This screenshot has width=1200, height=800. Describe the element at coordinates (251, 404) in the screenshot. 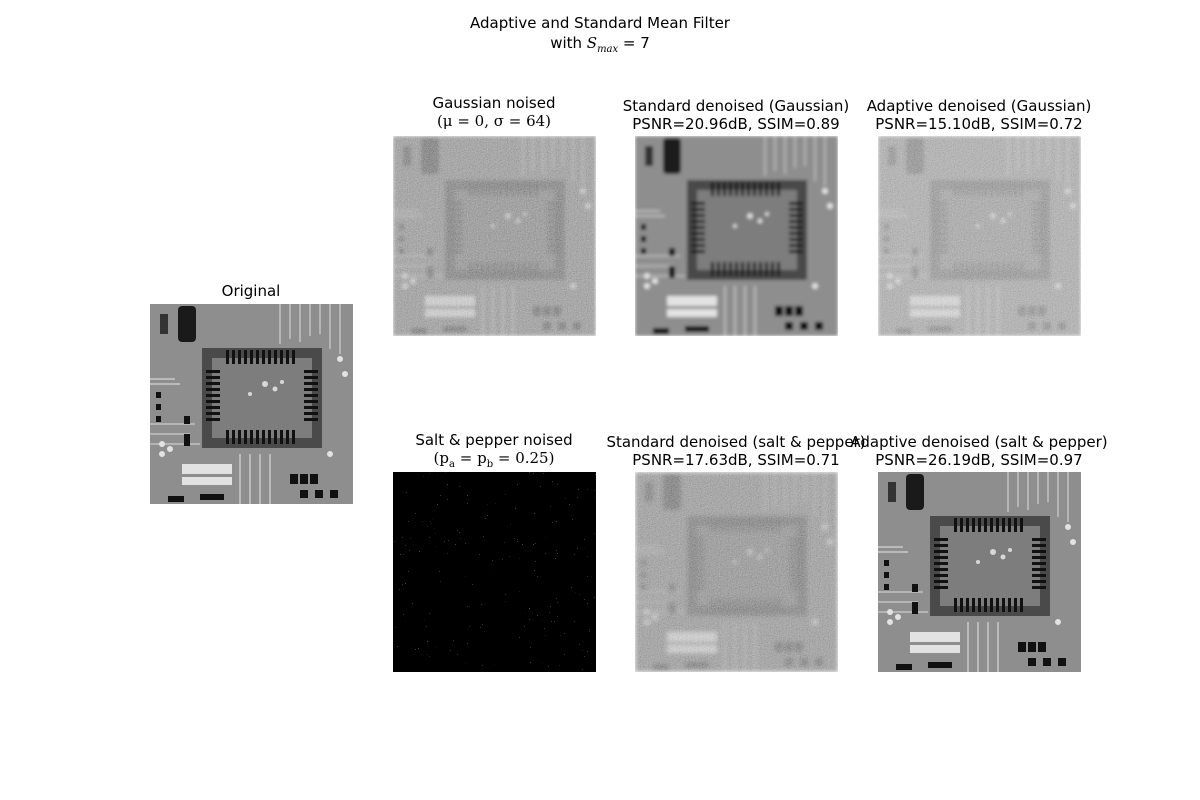

I see `original-image` at that location.